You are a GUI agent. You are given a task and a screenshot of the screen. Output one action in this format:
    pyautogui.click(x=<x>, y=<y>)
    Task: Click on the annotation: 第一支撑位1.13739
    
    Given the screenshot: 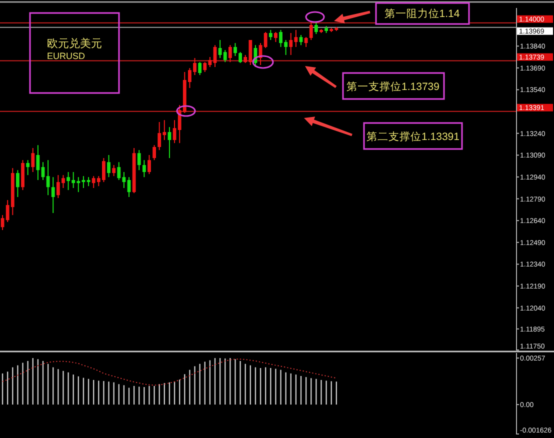 What is the action you would take?
    pyautogui.click(x=393, y=86)
    